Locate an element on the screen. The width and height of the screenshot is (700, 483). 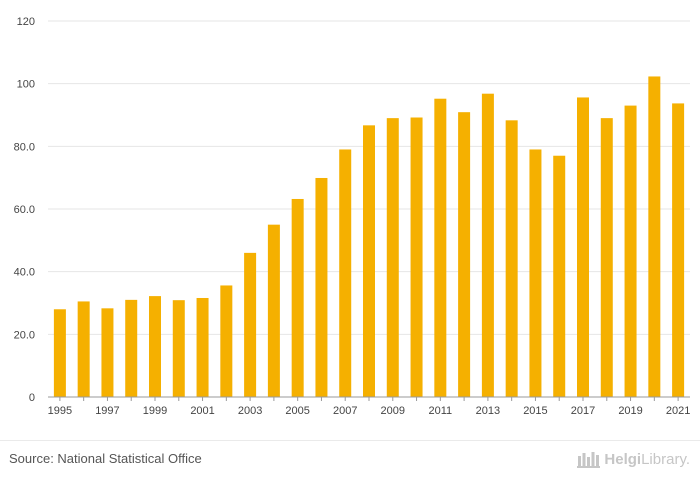
bar-2006 is located at coordinates (321, 287).